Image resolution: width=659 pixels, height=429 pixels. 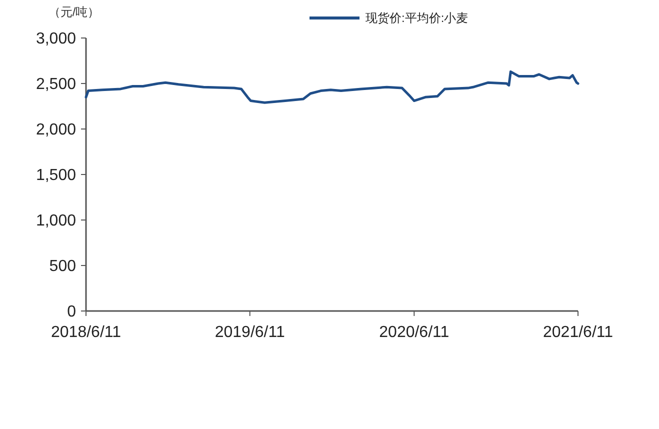 What do you see at coordinates (56, 175) in the screenshot?
I see `y-tick-label: 1,500` at bounding box center [56, 175].